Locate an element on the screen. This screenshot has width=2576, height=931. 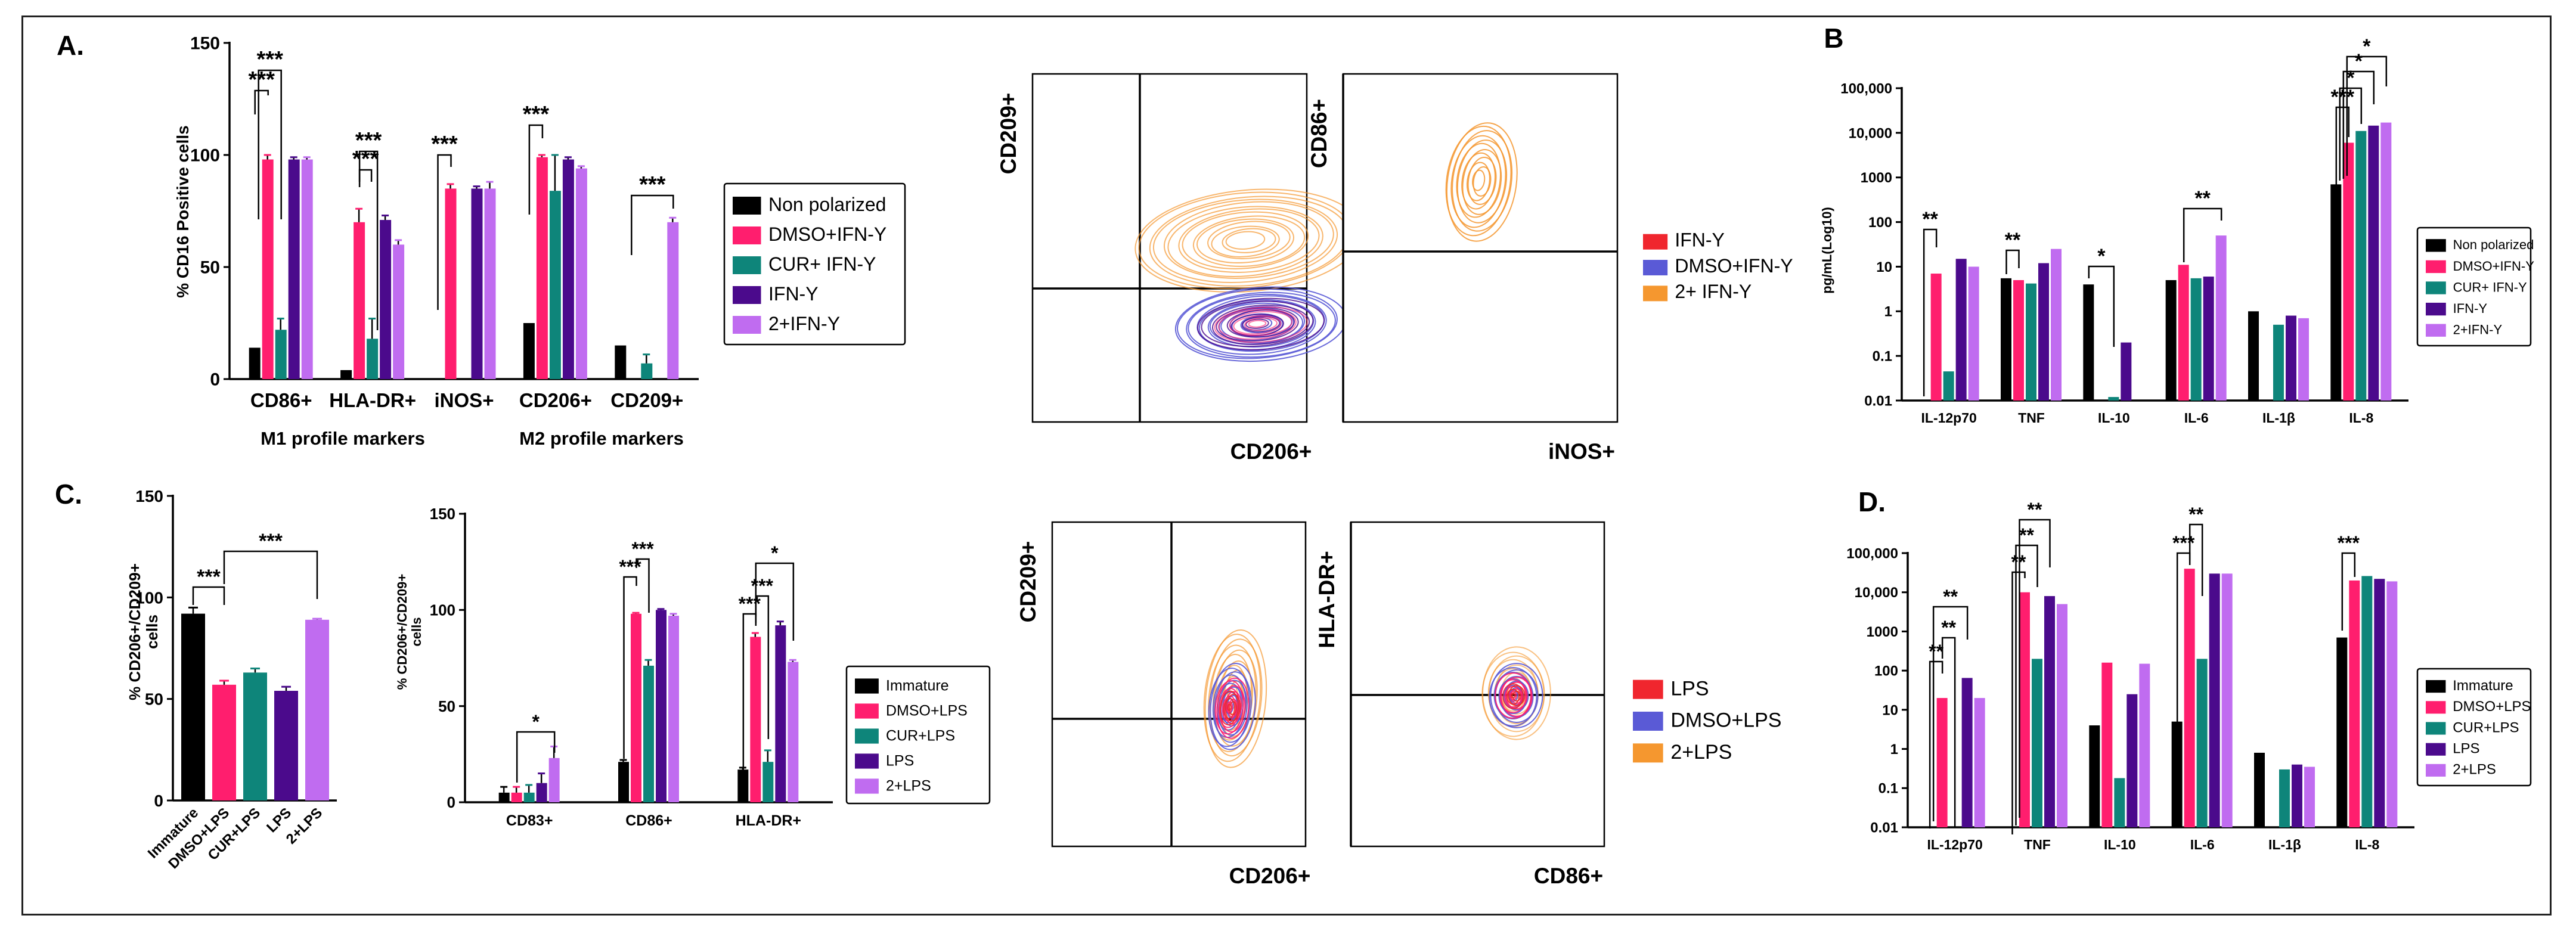
c-flow-1-frame is located at coordinates (1179, 685).